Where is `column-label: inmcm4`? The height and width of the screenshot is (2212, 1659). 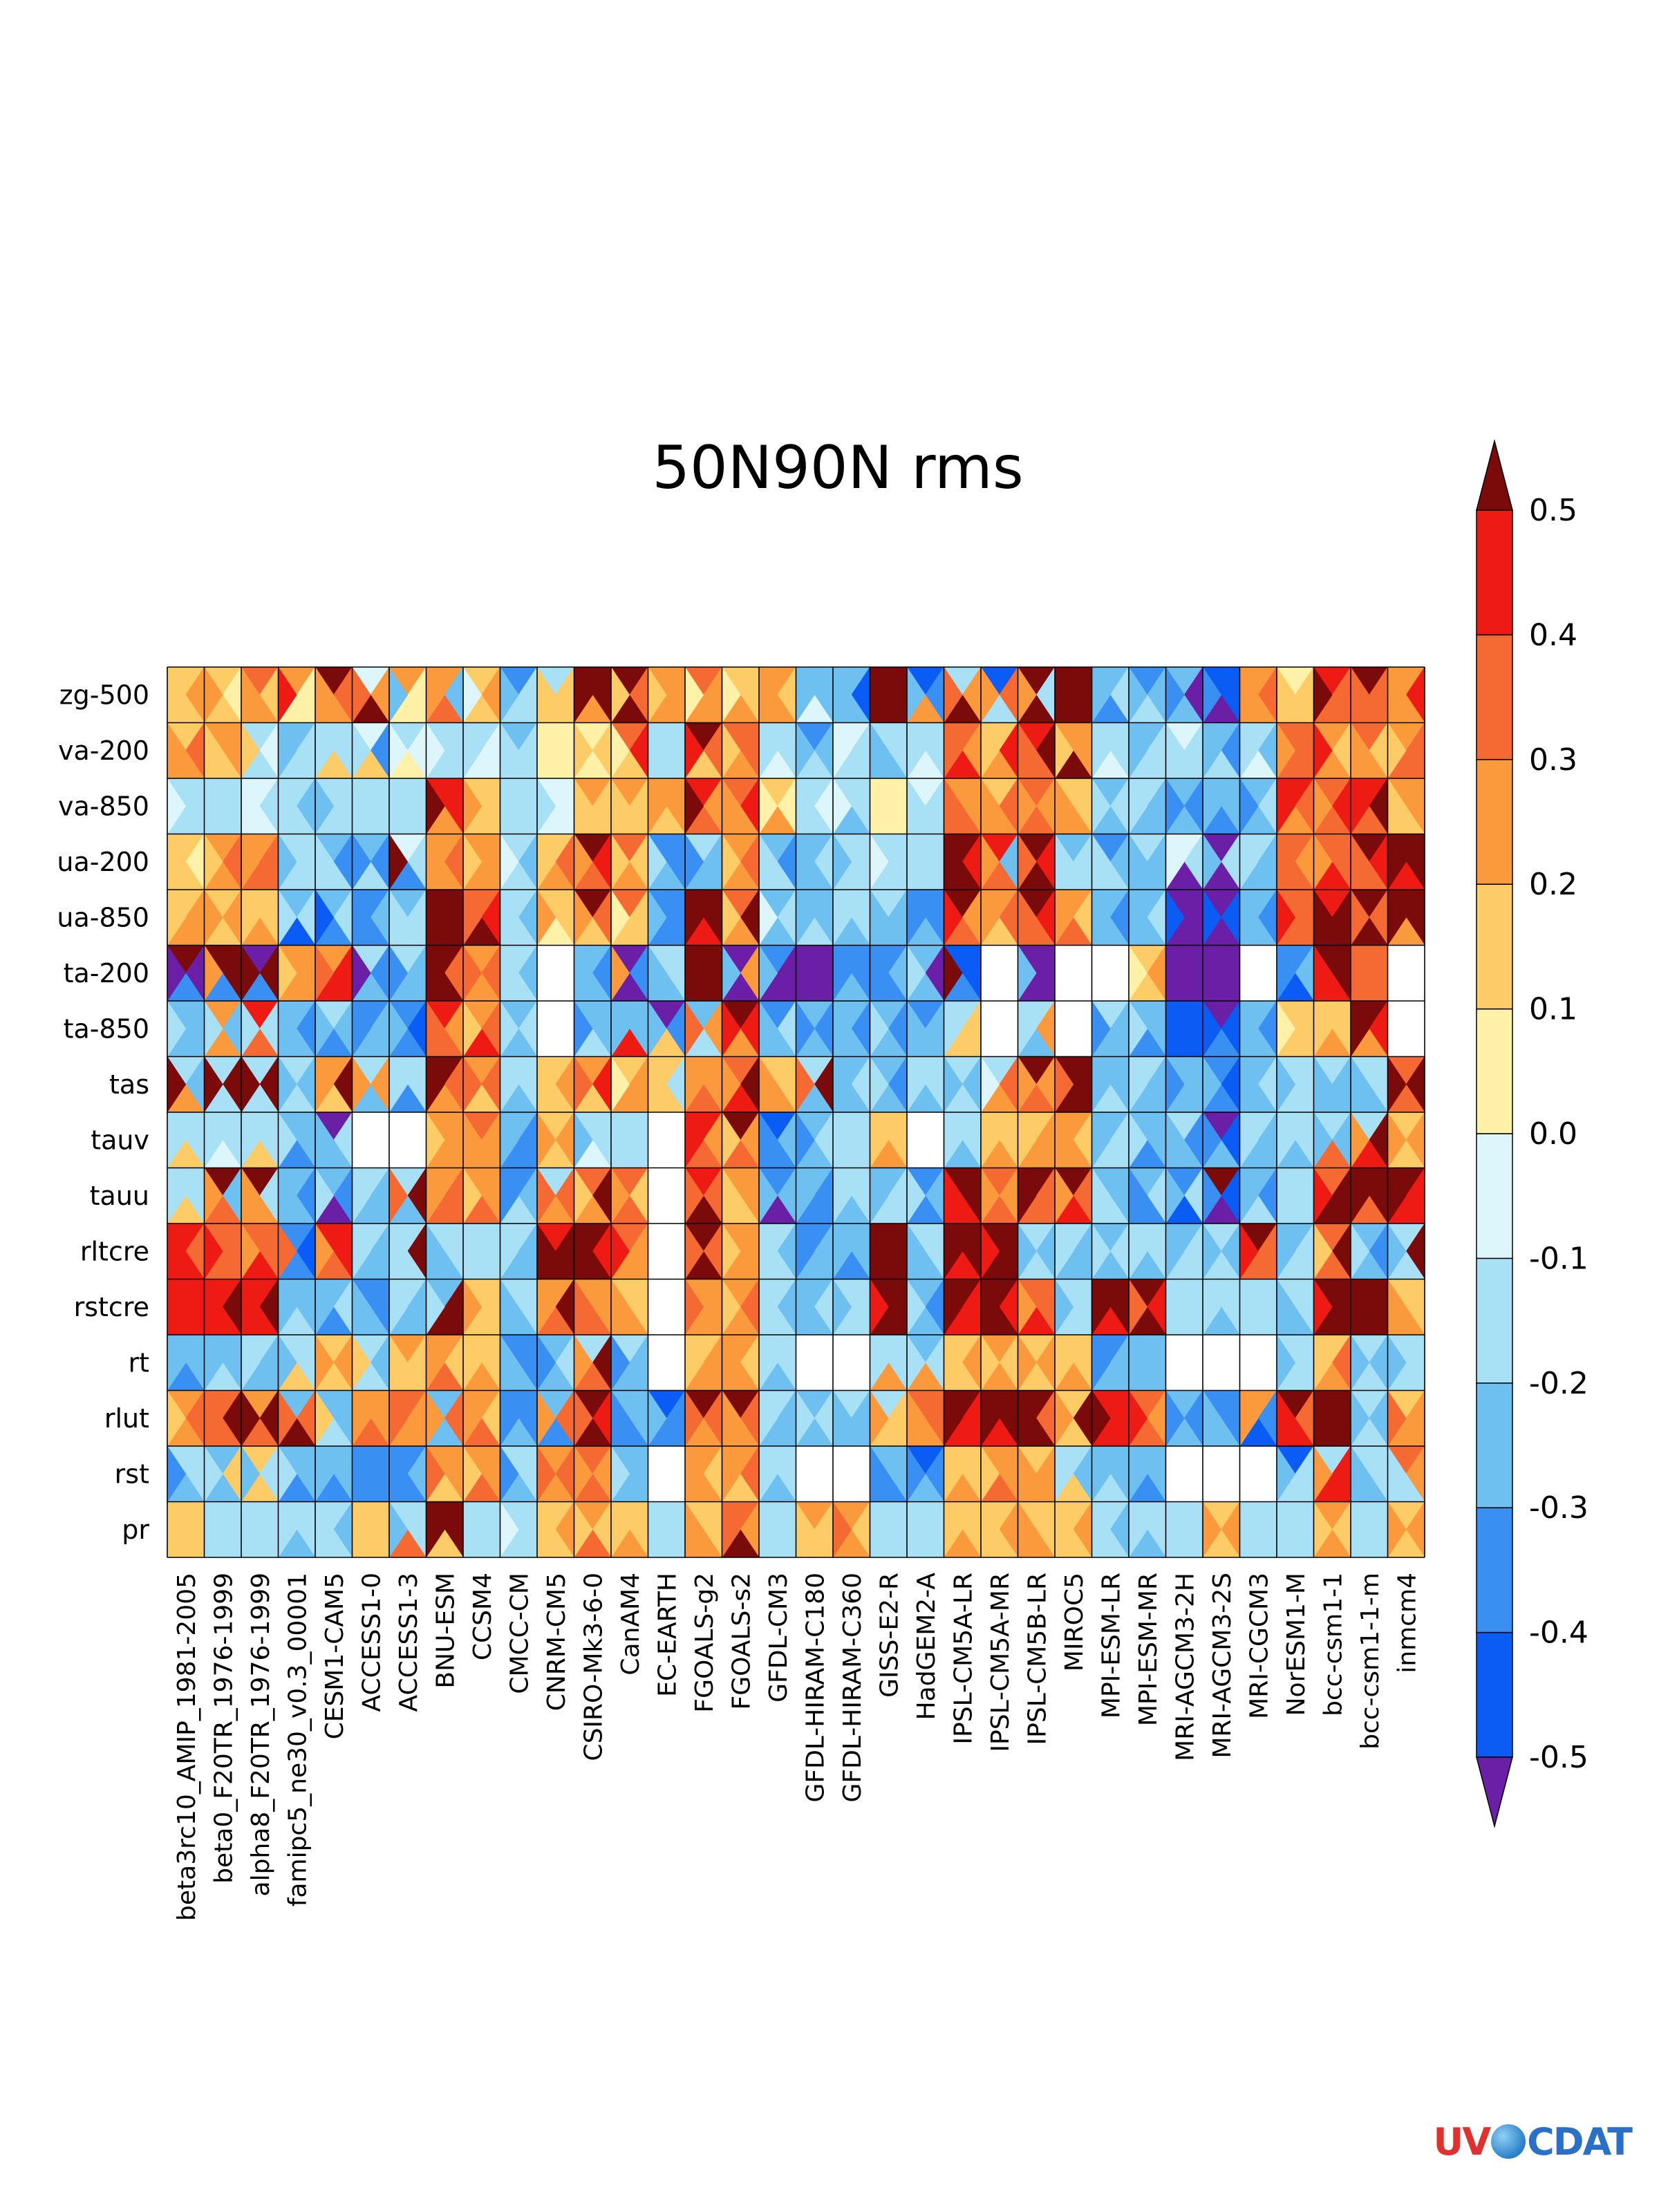
column-label: inmcm4 is located at coordinates (1407, 1624).